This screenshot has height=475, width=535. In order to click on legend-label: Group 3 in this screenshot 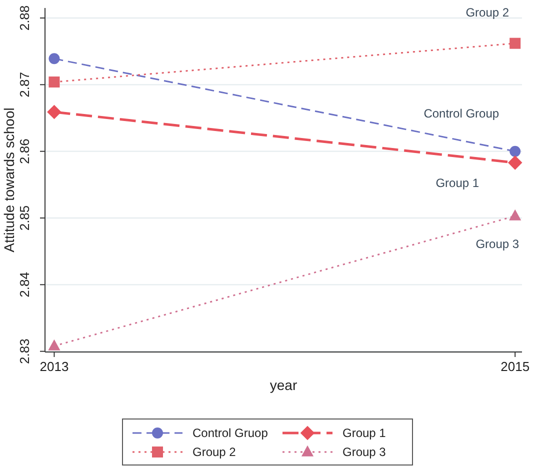, I will do `click(364, 452)`.